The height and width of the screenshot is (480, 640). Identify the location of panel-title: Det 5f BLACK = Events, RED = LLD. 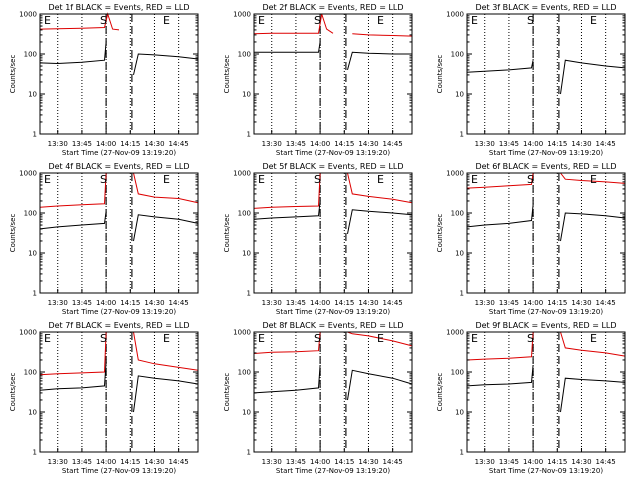
(332, 166).